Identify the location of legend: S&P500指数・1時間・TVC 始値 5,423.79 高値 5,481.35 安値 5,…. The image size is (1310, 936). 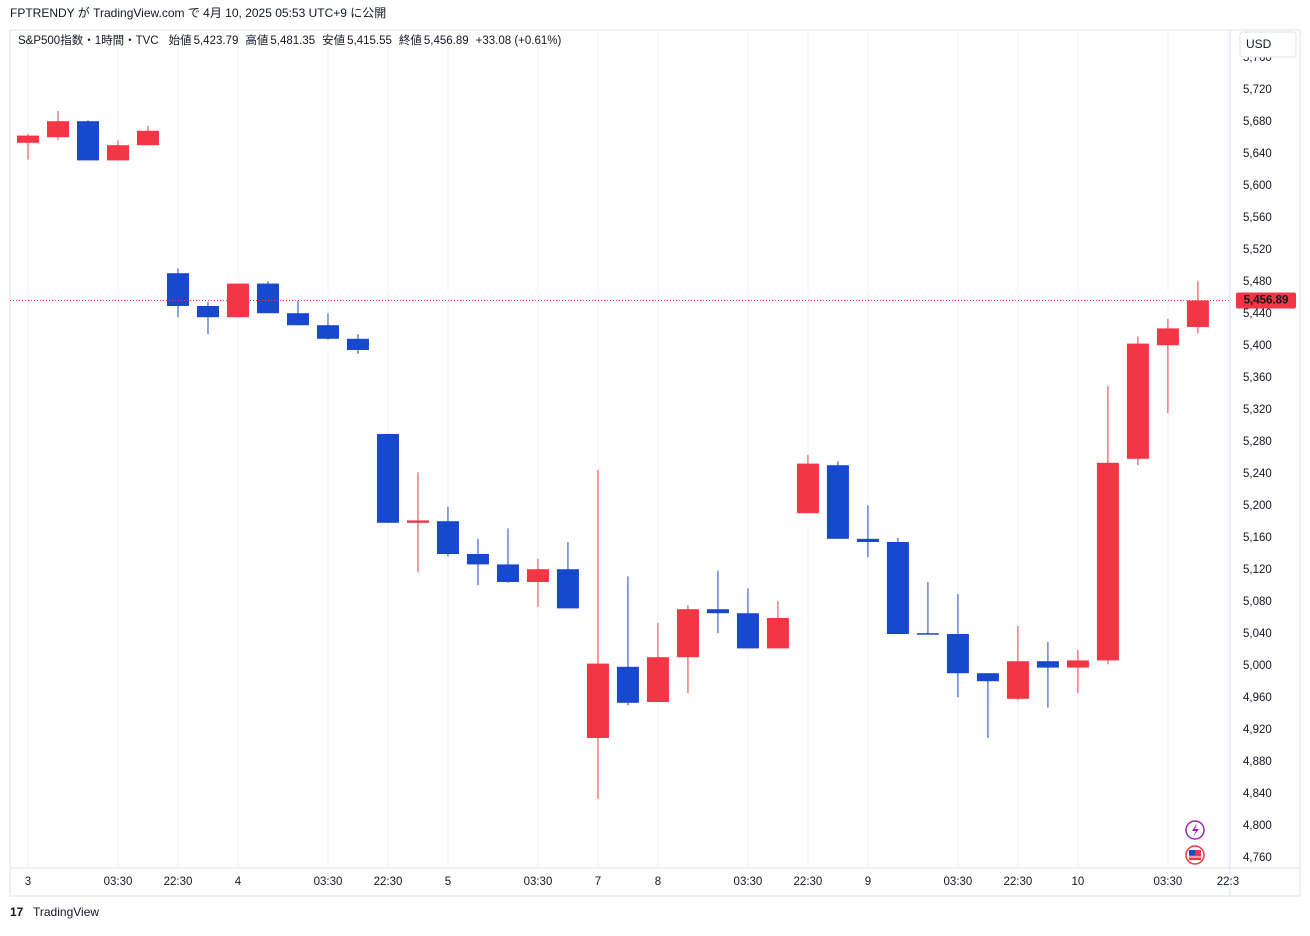
(289, 40).